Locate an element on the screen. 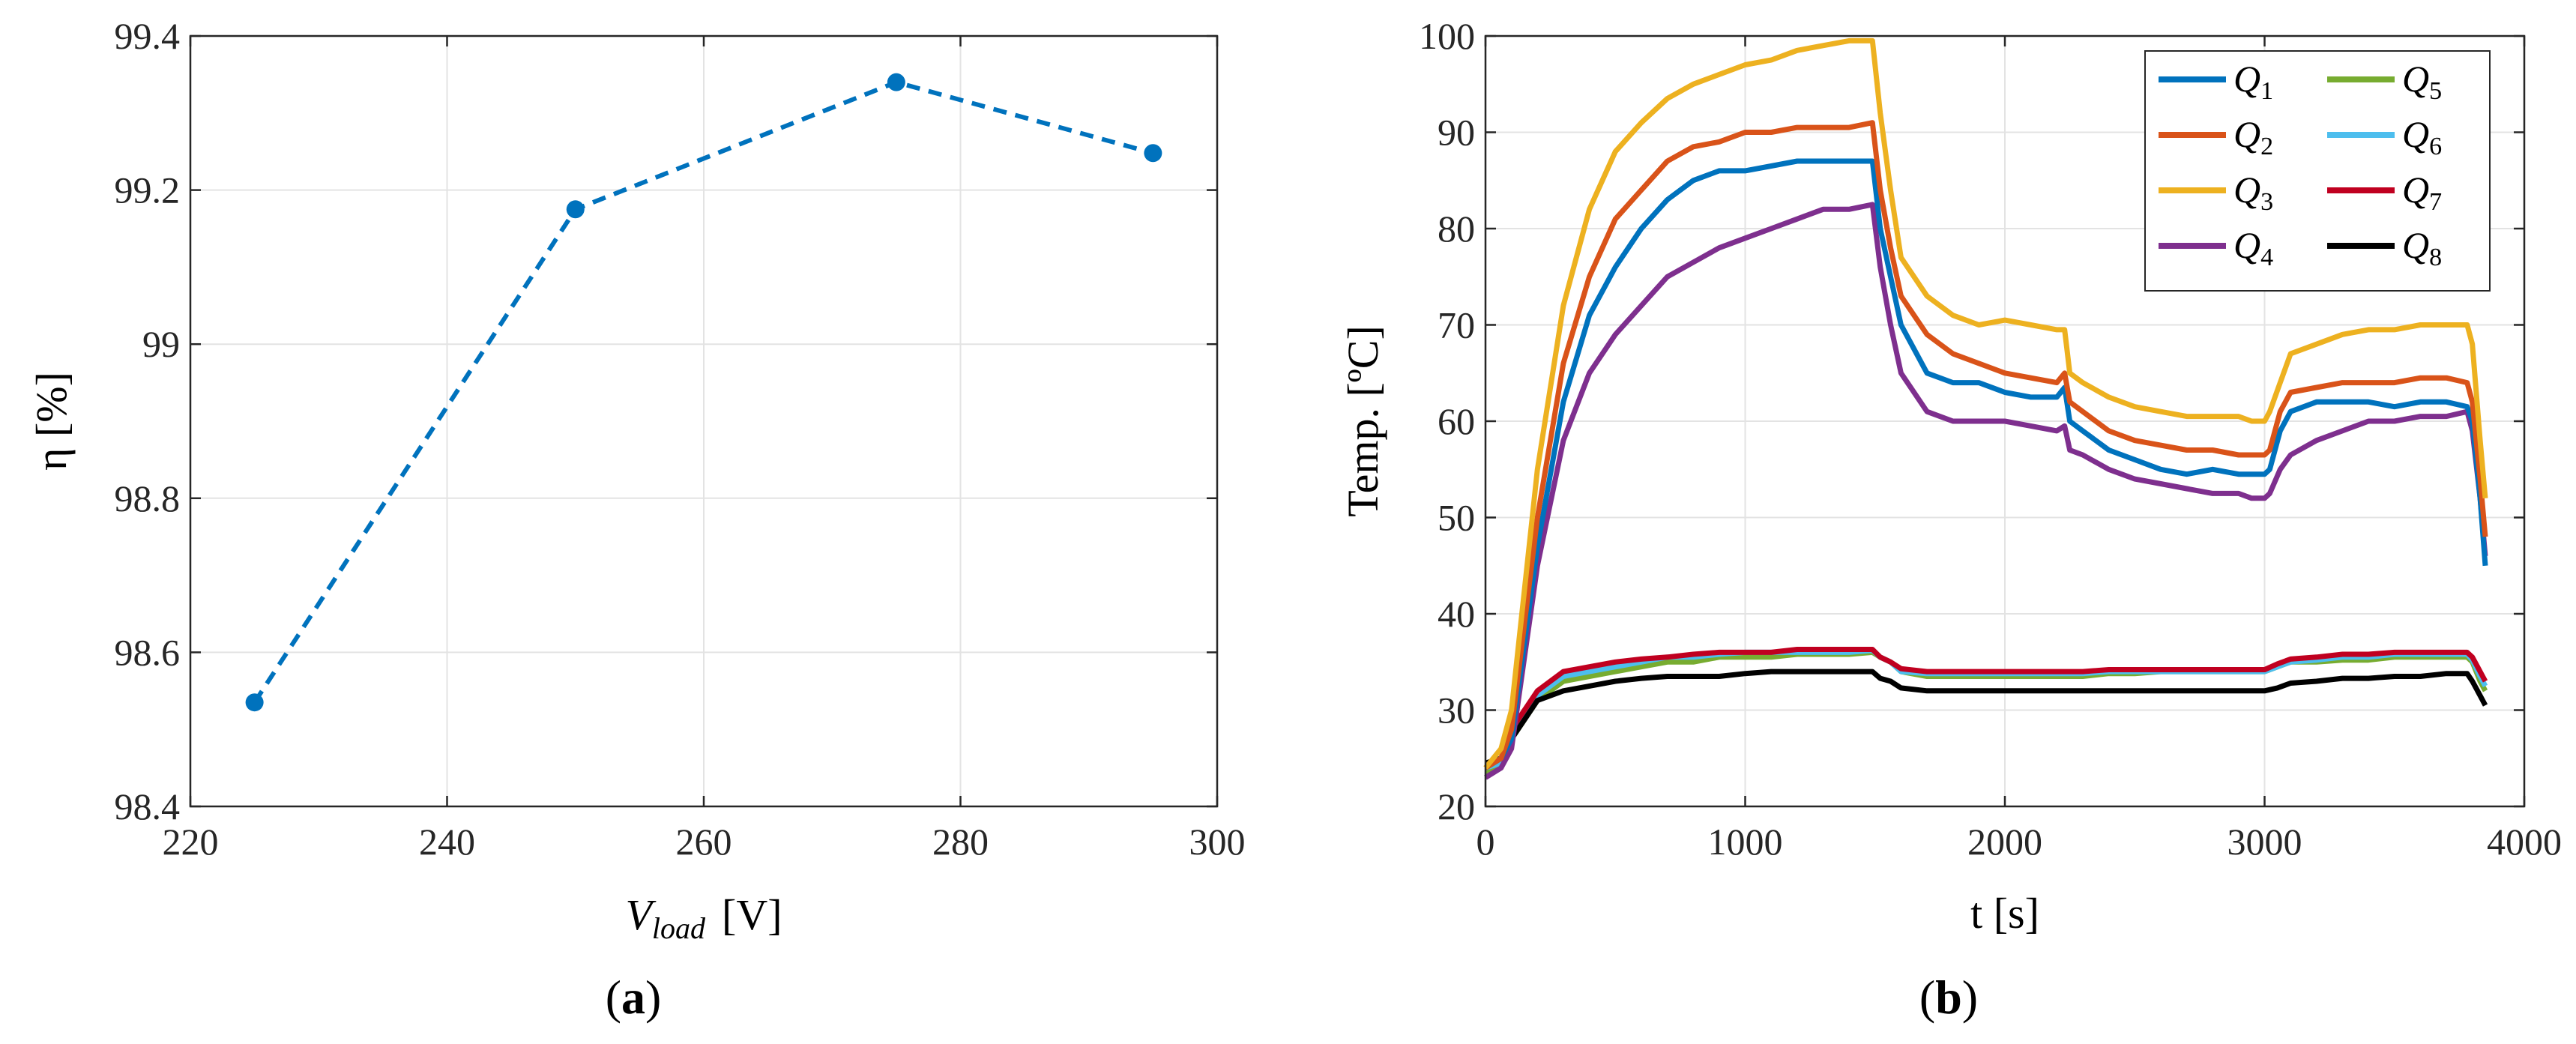 This screenshot has height=1044, width=2576. a-xtick-label: 300 is located at coordinates (1218, 842).